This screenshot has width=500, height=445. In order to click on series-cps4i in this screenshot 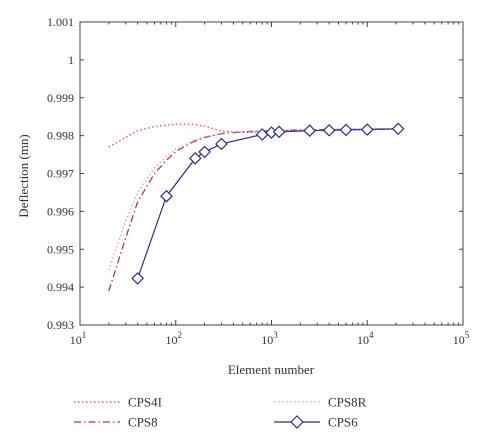, I will do `click(252, 135)`.